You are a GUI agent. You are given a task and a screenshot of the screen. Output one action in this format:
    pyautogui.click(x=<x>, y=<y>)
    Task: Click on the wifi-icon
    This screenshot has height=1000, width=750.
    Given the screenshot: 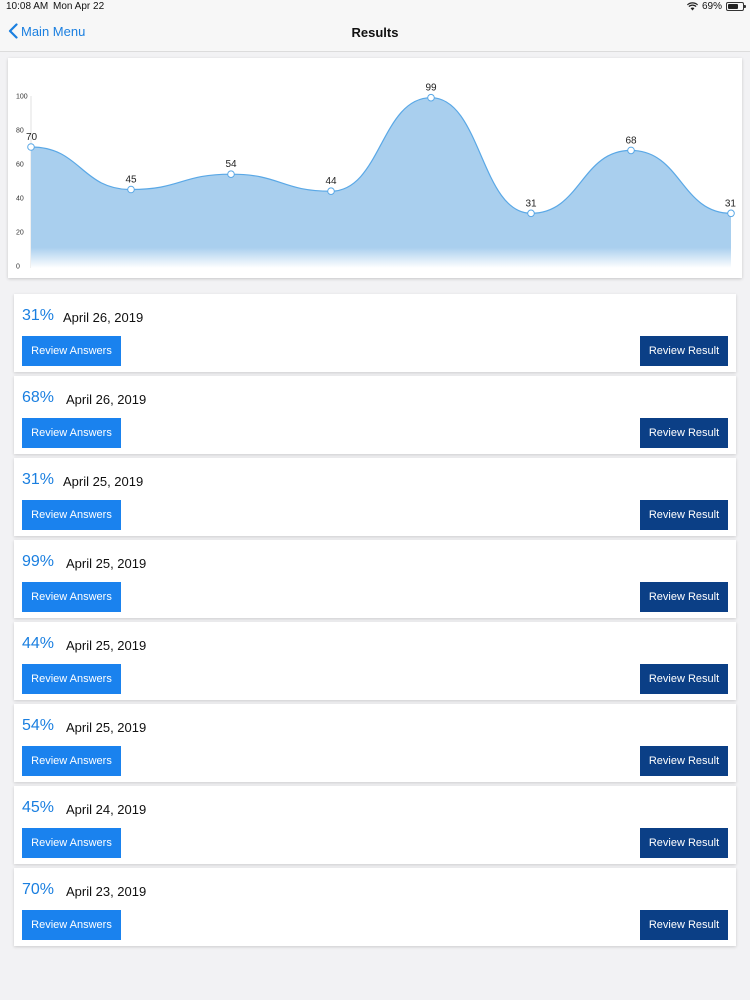 What is the action you would take?
    pyautogui.click(x=692, y=6)
    